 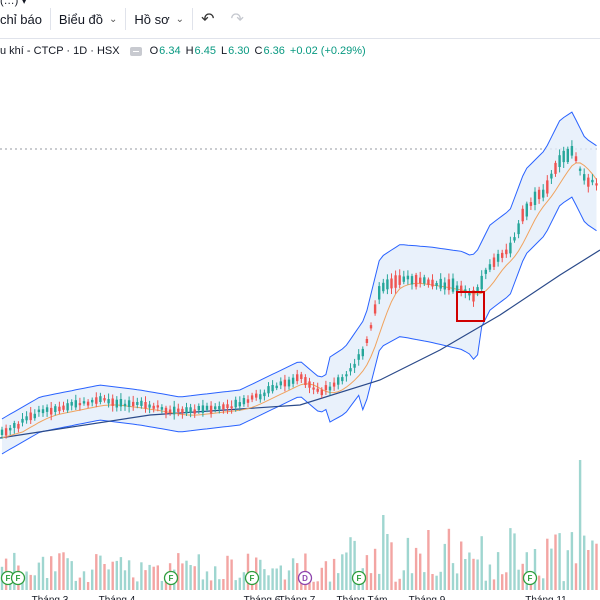 I want to click on low-key: L, so click(x=224, y=51).